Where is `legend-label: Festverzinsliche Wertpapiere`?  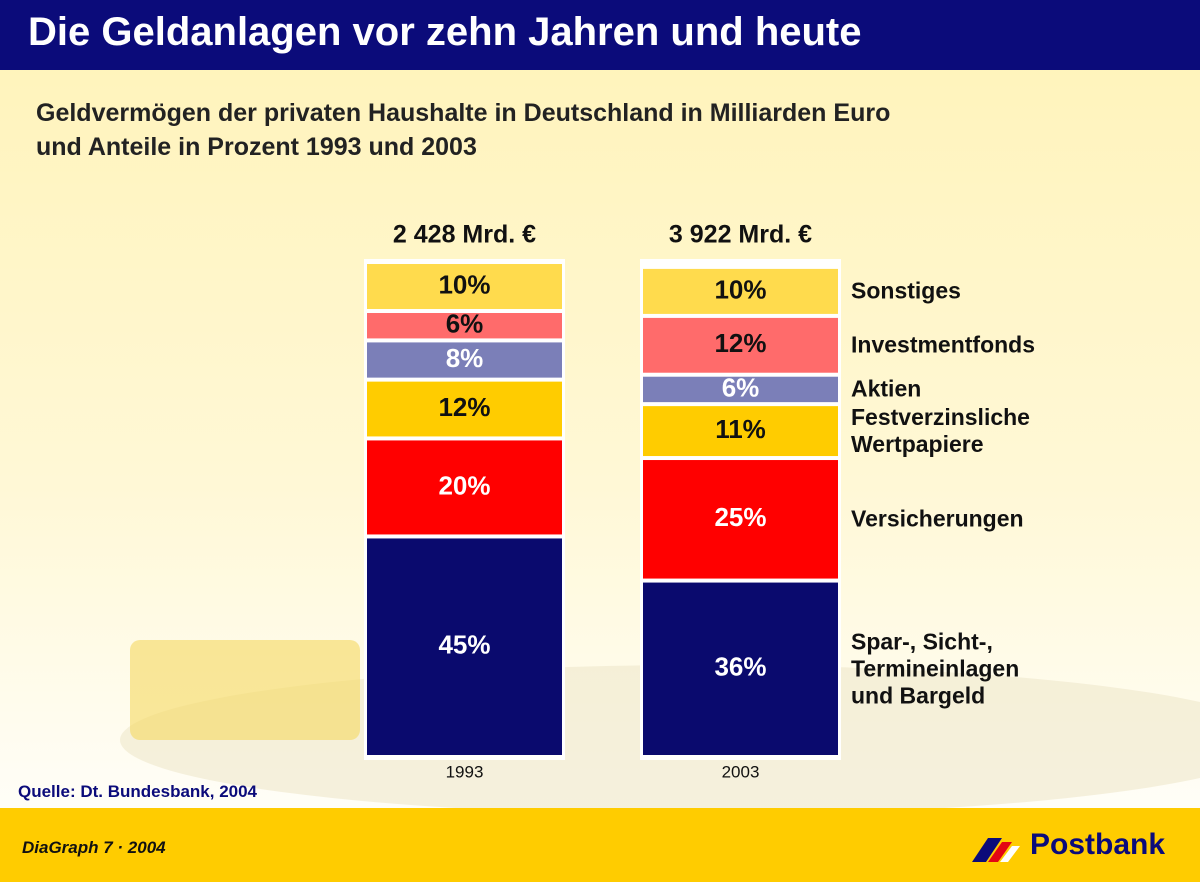 legend-label: Festverzinsliche Wertpapiere is located at coordinates (940, 431).